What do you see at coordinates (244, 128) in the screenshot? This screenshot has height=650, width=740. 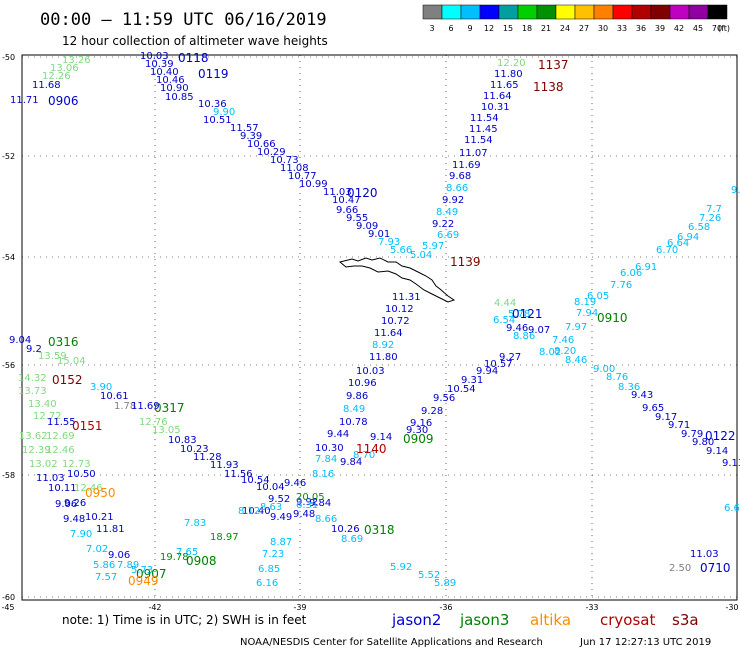 I see `observation-label: 11.57` at bounding box center [244, 128].